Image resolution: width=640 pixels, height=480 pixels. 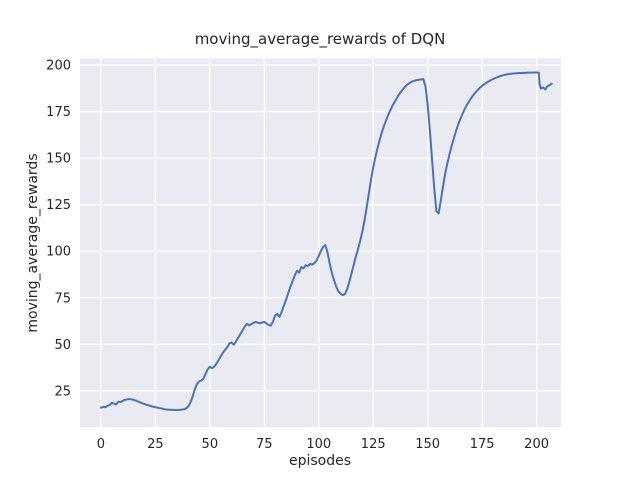 What do you see at coordinates (62, 345) in the screenshot?
I see `y-tick-label: 50` at bounding box center [62, 345].